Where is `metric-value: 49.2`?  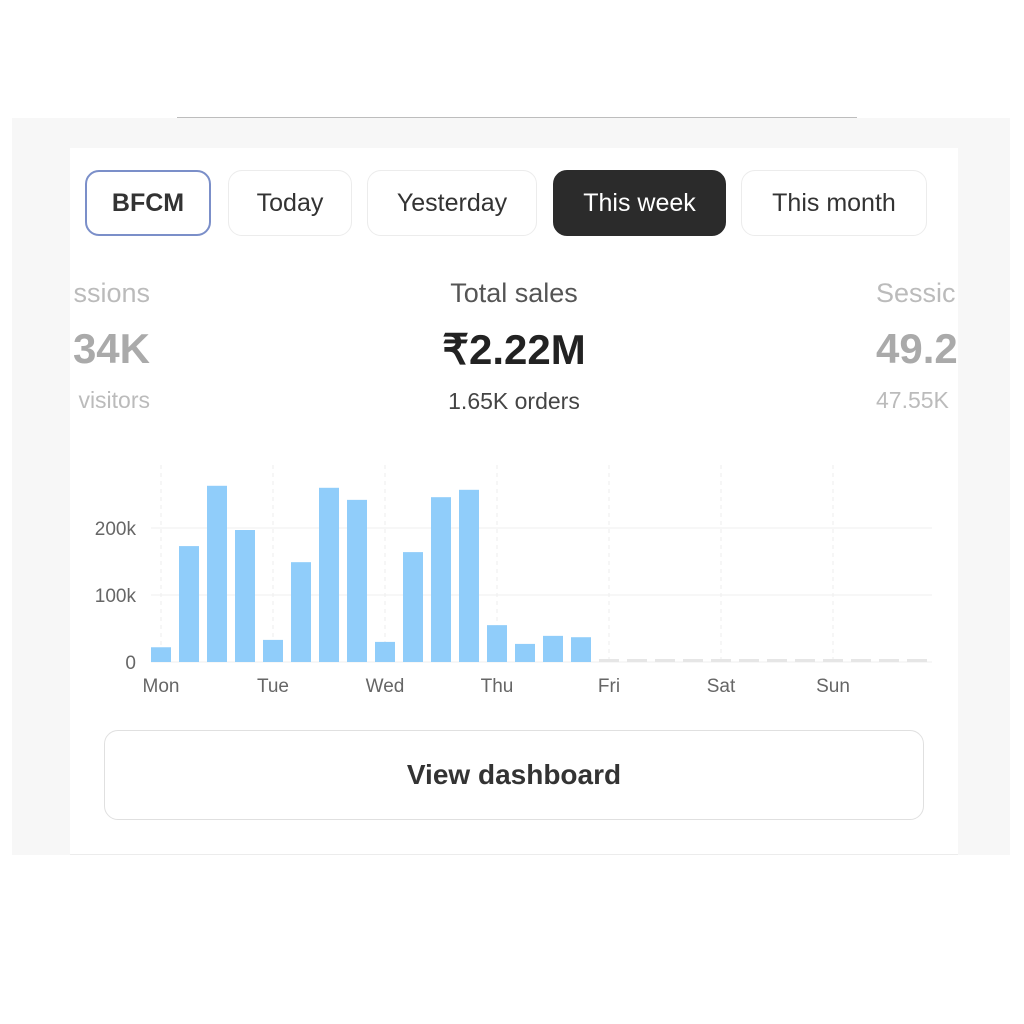 metric-value: 49.2 is located at coordinates (917, 348).